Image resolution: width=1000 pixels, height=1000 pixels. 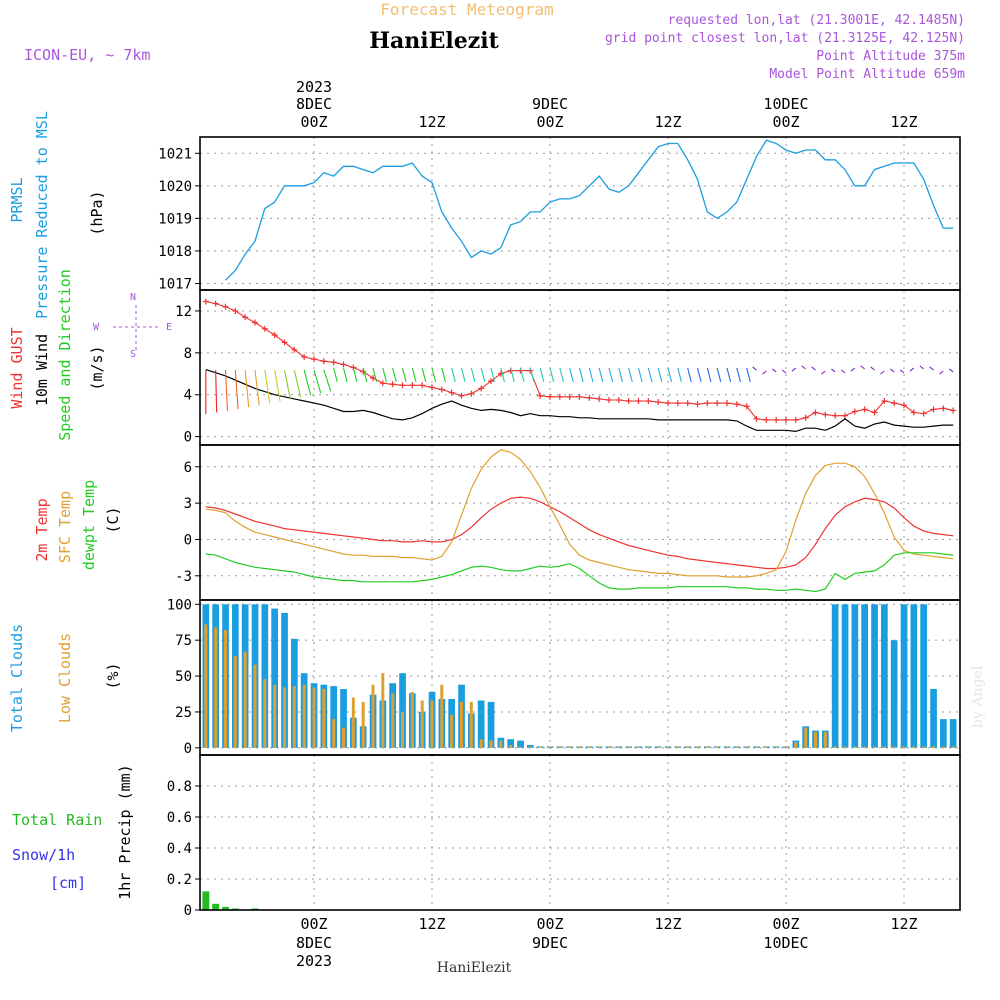 I want to click on low-clouds-label: Low Clouds, so click(x=65, y=678).